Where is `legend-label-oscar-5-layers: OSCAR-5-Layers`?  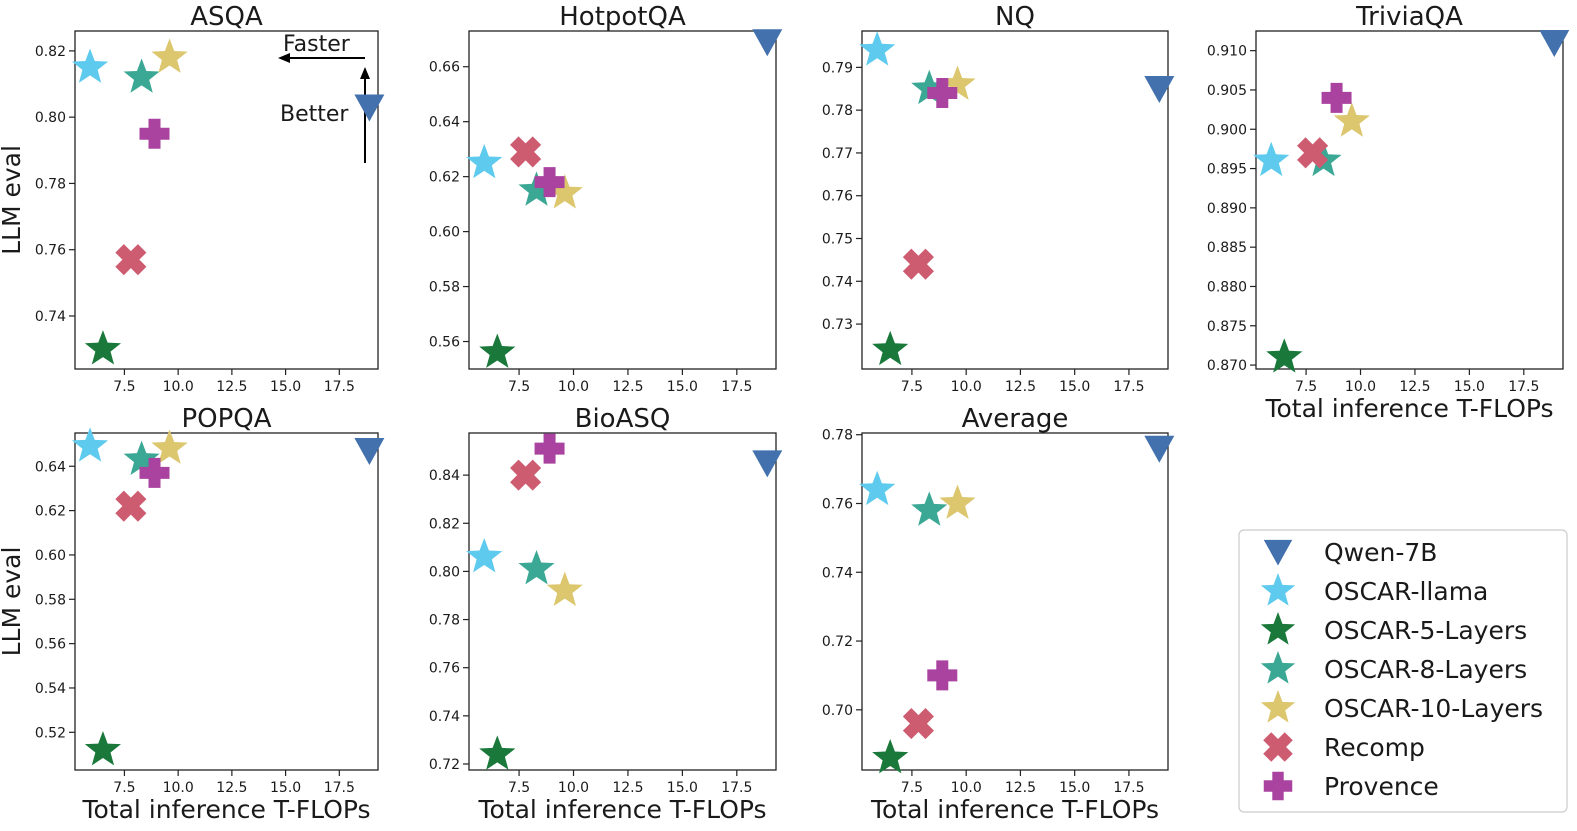
legend-label-oscar-5-layers: OSCAR-5-Layers is located at coordinates (1425, 630).